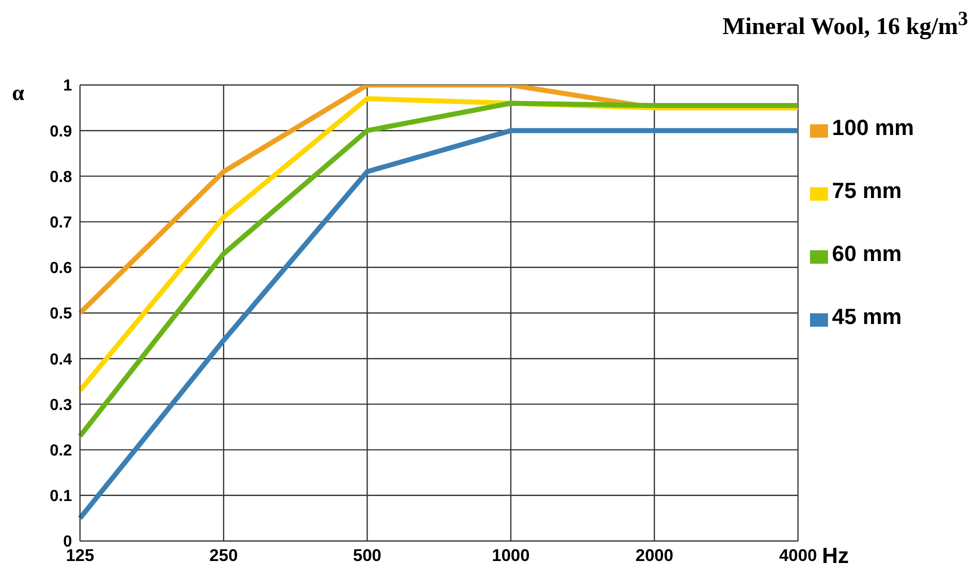 This screenshot has width=979, height=582. What do you see at coordinates (61, 405) in the screenshot?
I see `y-tick-label: 0.3` at bounding box center [61, 405].